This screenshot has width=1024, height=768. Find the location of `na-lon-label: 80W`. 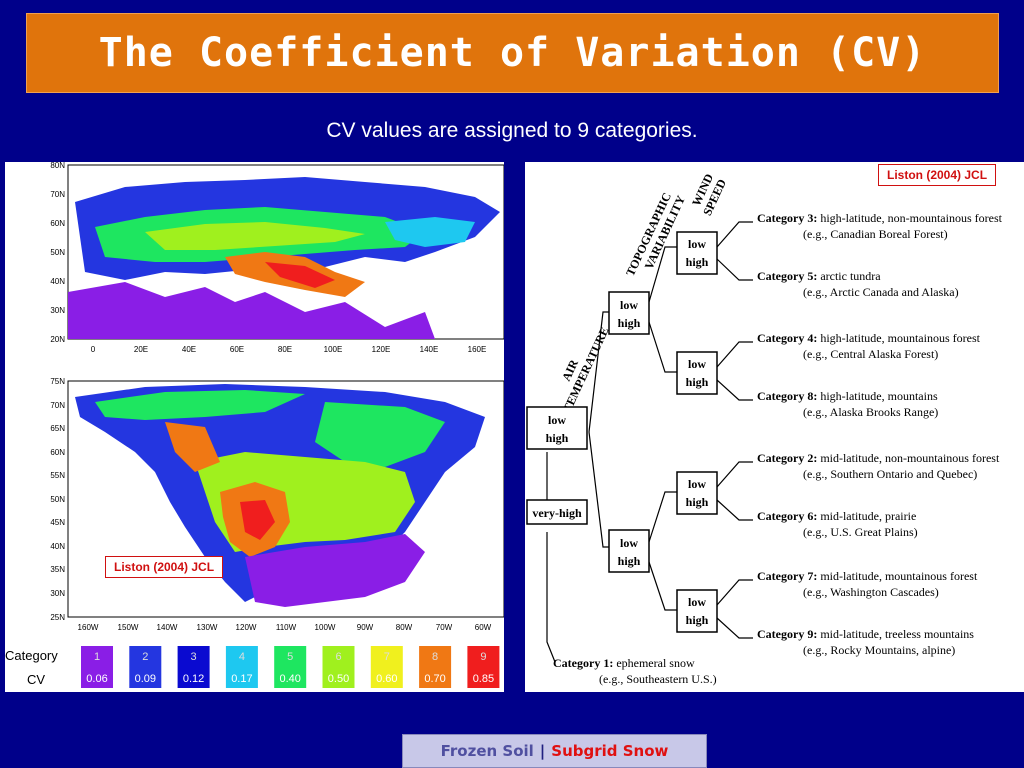

na-lon-label: 80W is located at coordinates (404, 627).